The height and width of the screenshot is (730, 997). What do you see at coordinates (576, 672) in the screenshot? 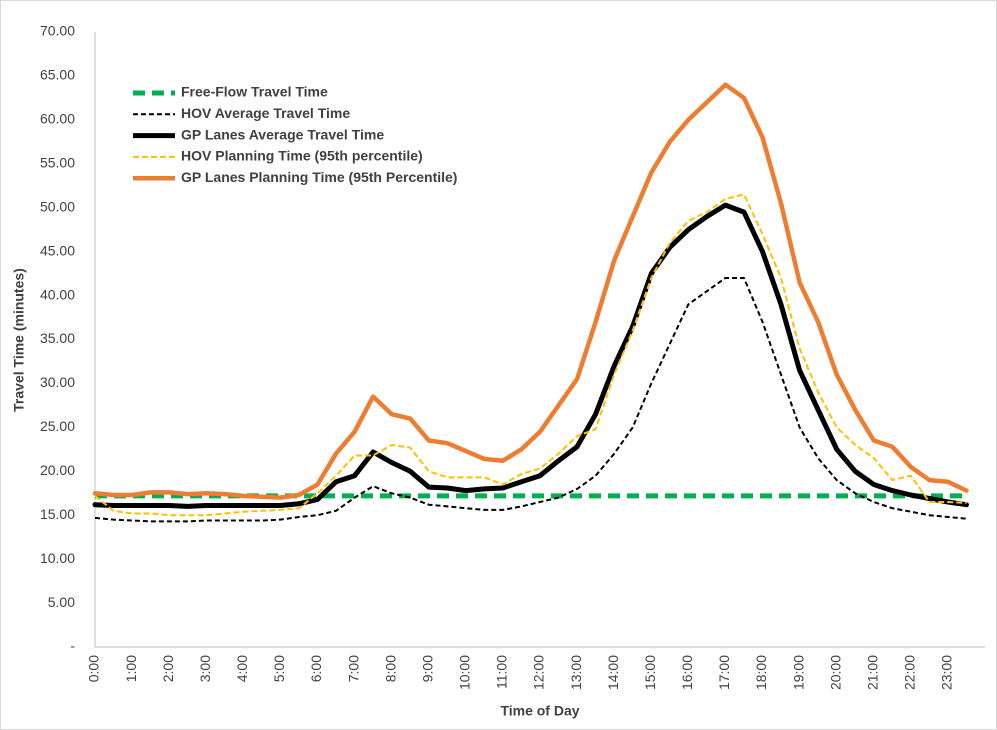
I see `x-tick-label: 13:00` at bounding box center [576, 672].